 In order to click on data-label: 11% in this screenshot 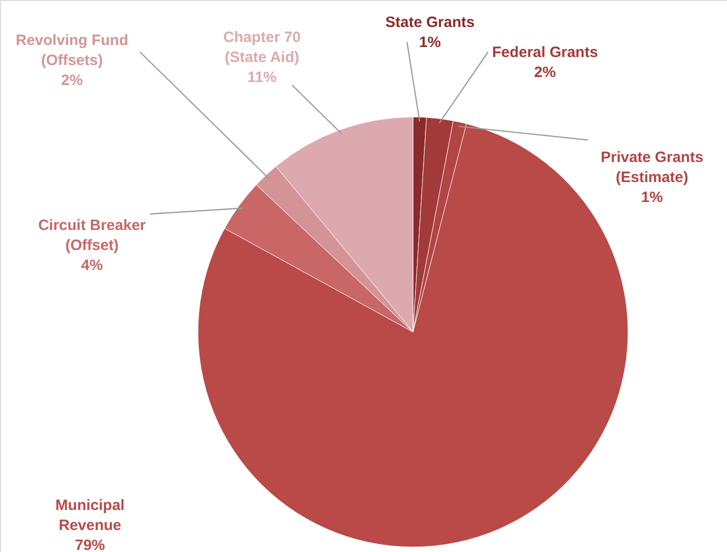, I will do `click(262, 77)`.